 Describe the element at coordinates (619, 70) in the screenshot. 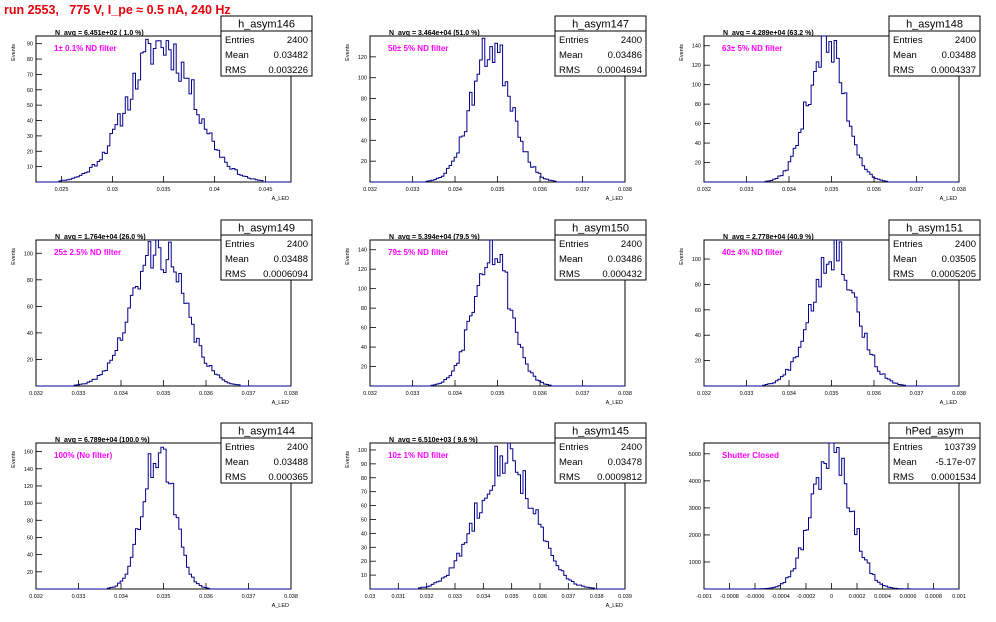

I see `stats-value: 0.0004694` at that location.